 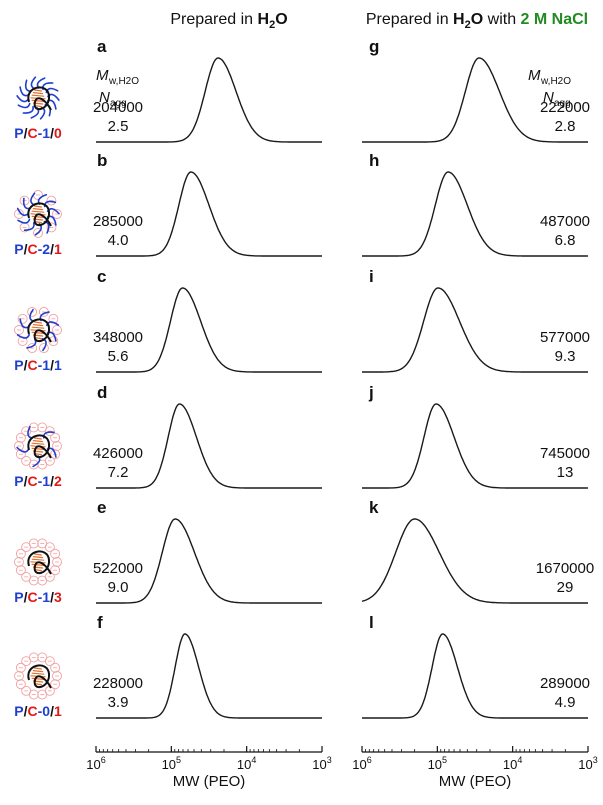 I want to click on nacl-label: 2 M NaCl, so click(x=555, y=19).